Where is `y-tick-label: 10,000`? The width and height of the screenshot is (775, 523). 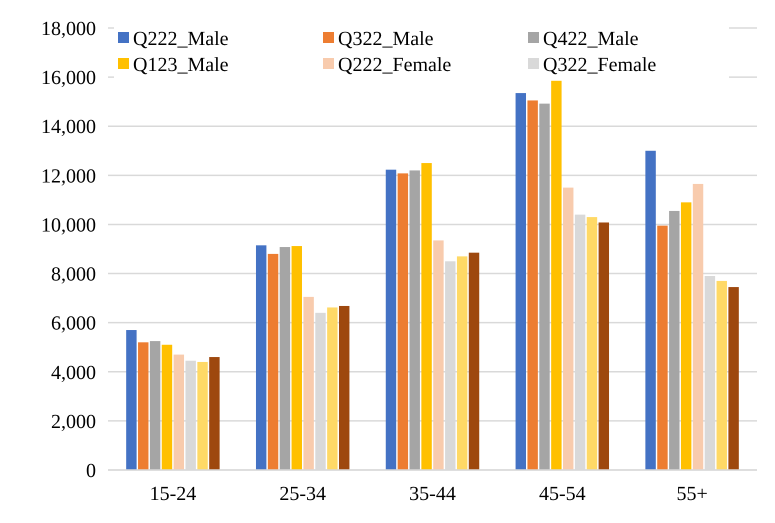
y-tick-label: 10,000 is located at coordinates (68, 225).